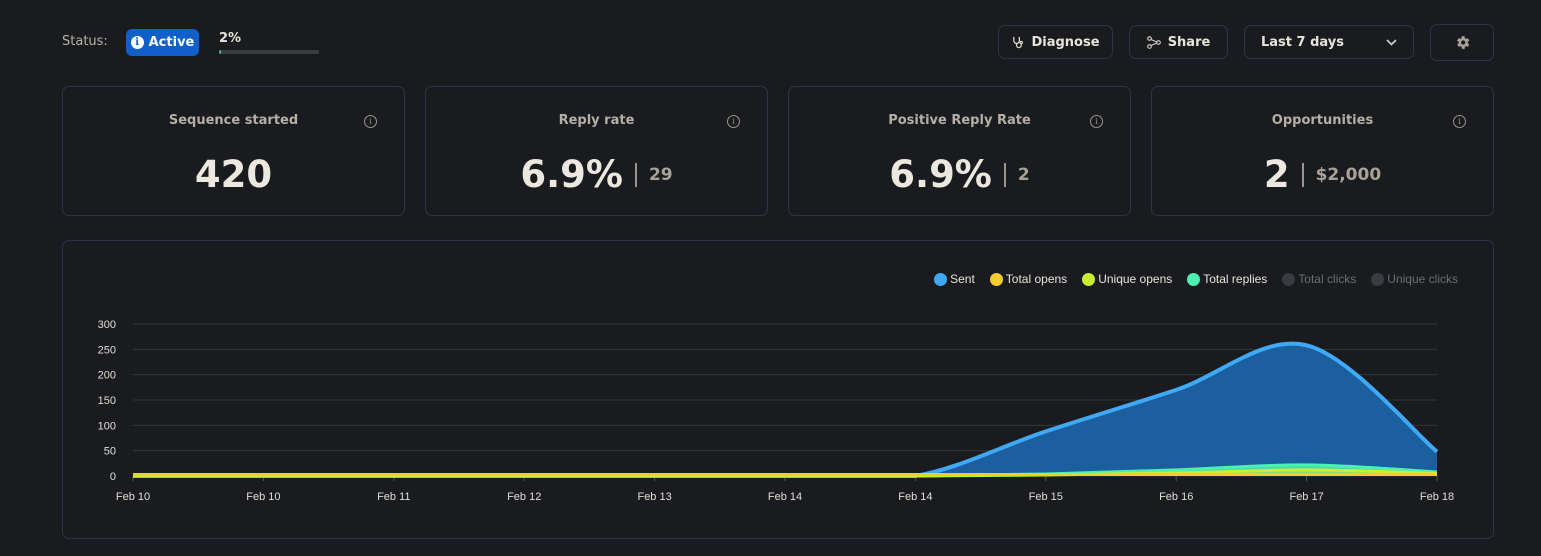  What do you see at coordinates (596, 120) in the screenshot?
I see `metric-title: Reply rate` at bounding box center [596, 120].